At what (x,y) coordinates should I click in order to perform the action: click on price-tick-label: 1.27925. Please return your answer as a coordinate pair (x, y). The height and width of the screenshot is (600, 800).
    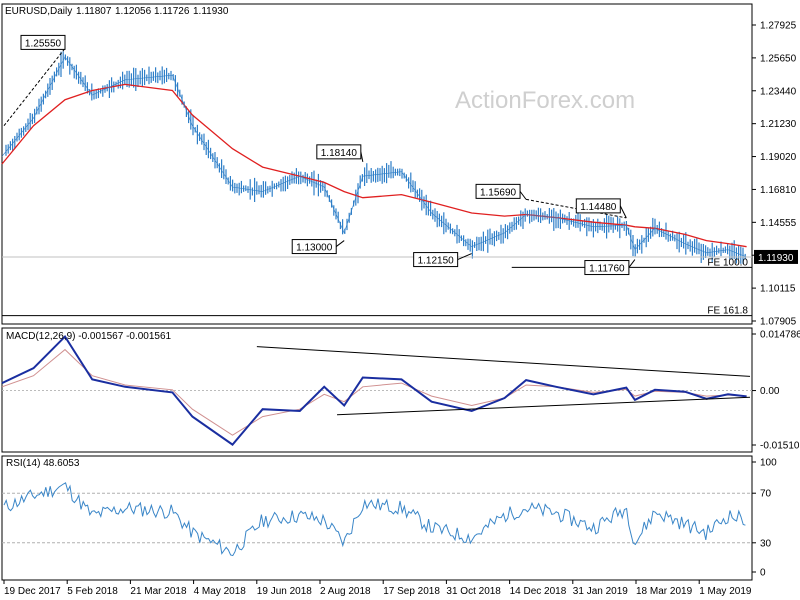
    Looking at the image, I should click on (778, 26).